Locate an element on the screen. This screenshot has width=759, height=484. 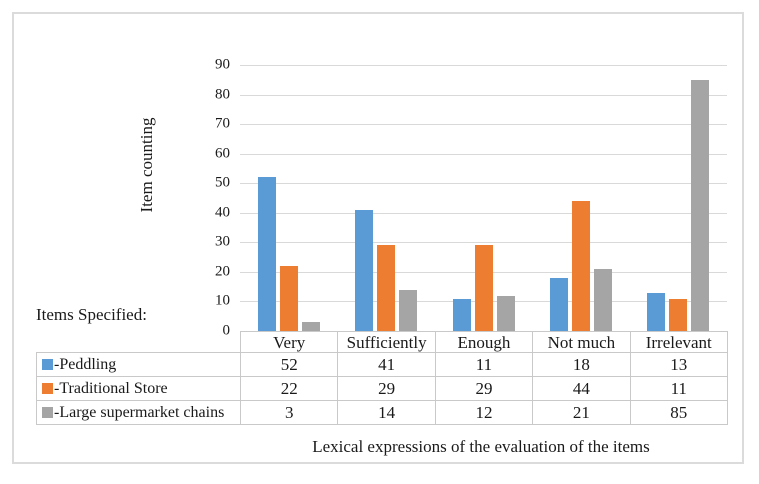
table-row-traditional-store: -Traditional Store 22 29 29 44 11 is located at coordinates (382, 388).